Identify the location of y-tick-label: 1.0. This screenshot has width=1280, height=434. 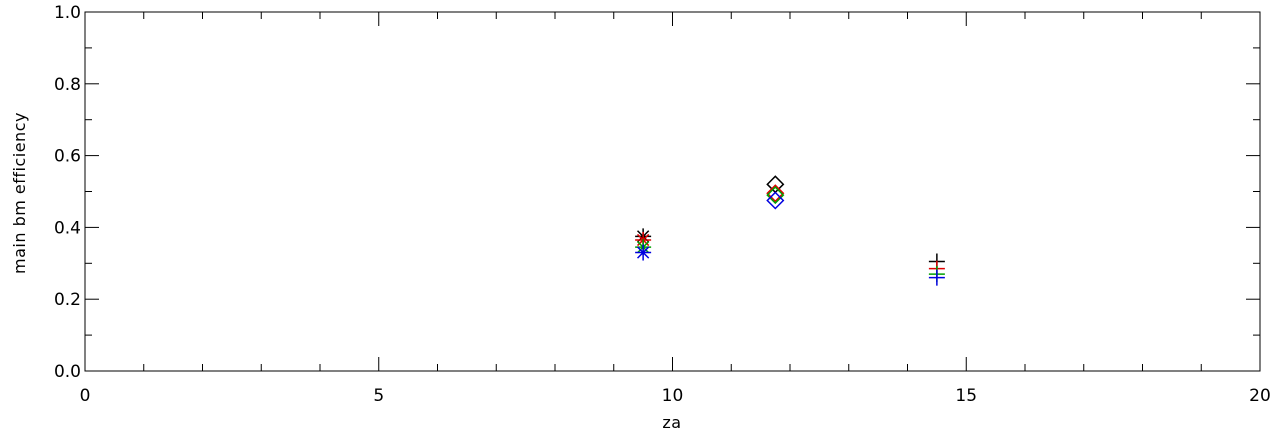
(67, 13).